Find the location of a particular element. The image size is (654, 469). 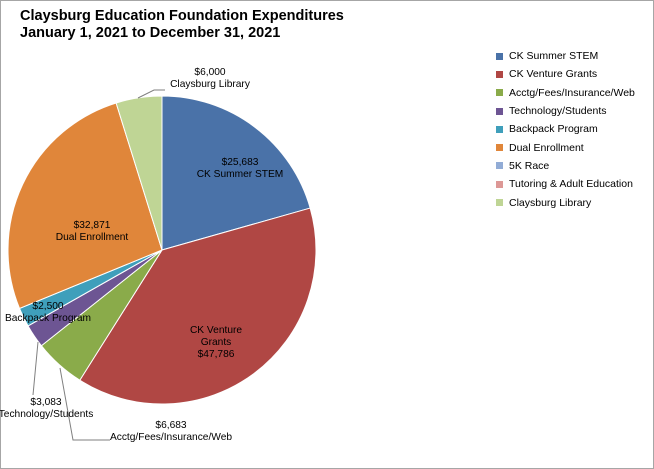

data-label-claysburg-library: $6,000 Claysburg Library is located at coordinates (210, 78).